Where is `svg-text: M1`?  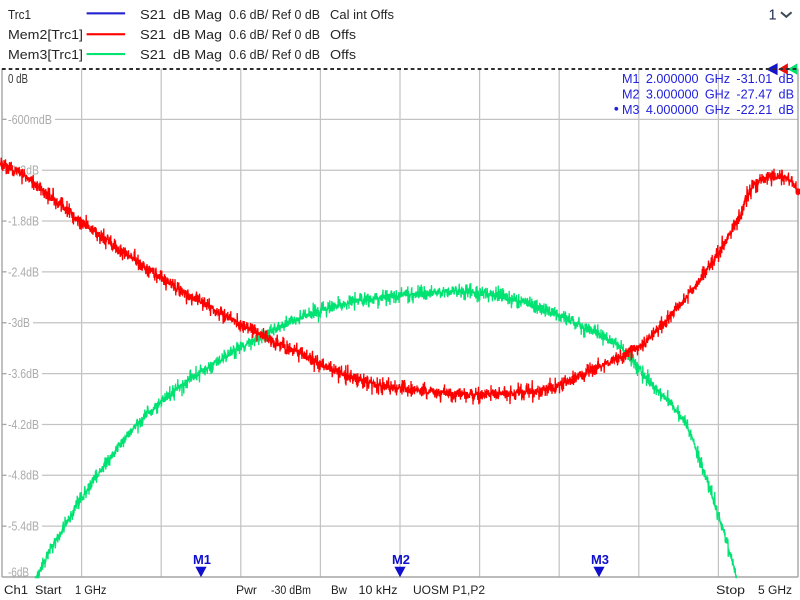
svg-text: M1 is located at coordinates (202, 560).